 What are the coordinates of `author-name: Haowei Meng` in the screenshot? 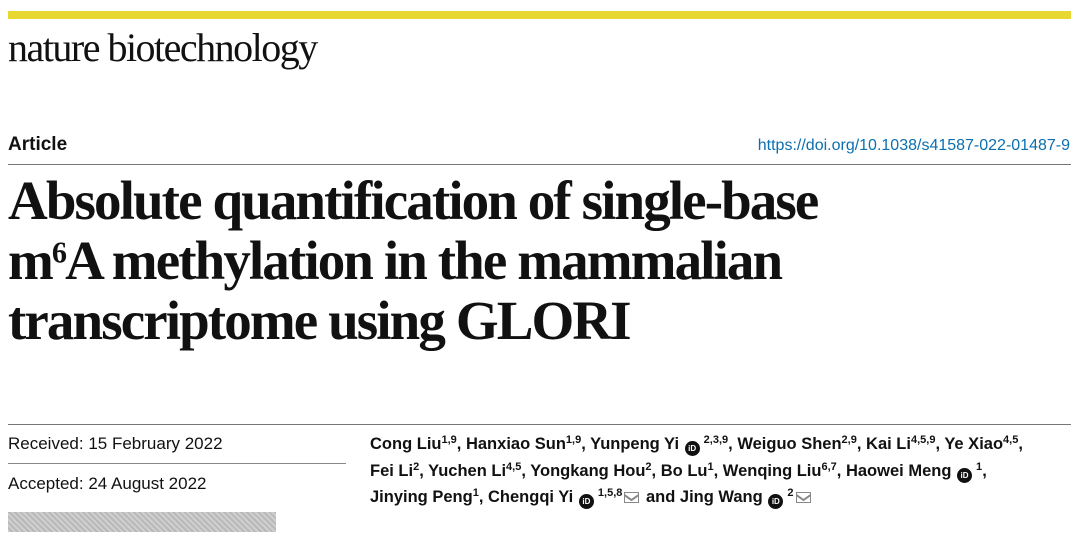 It's located at (898, 470).